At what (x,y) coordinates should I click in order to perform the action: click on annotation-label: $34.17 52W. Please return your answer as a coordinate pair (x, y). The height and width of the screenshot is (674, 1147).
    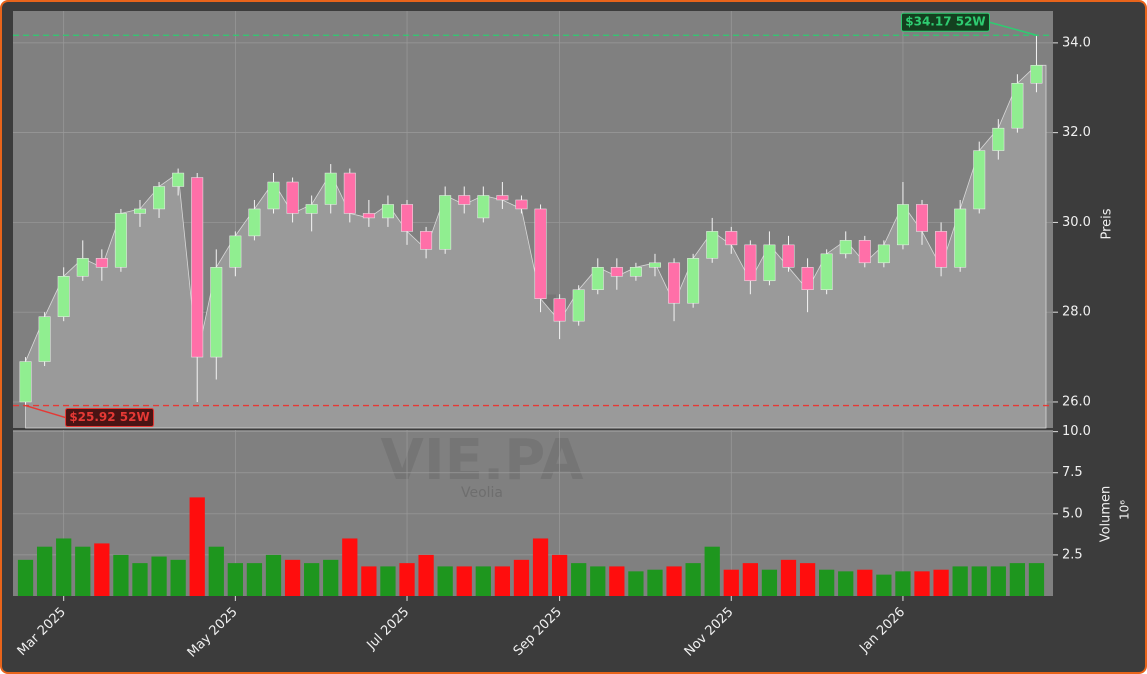
    Looking at the image, I should click on (945, 22).